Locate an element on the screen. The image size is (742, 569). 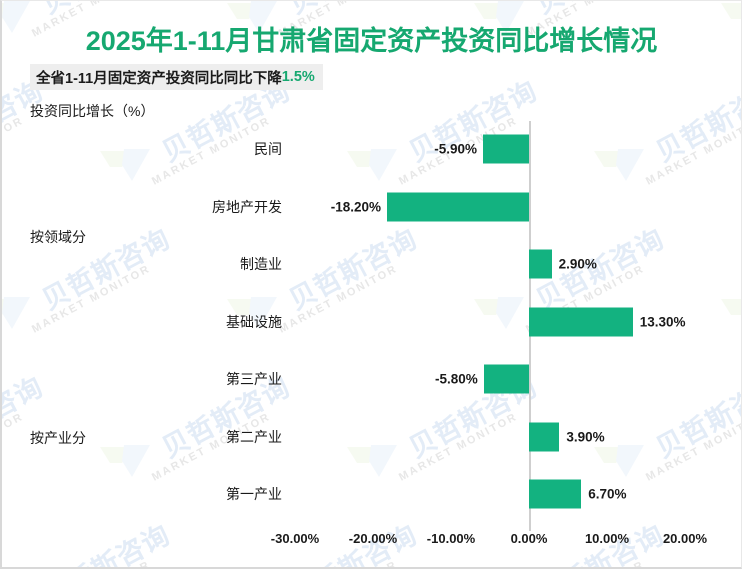
category-label: 房地产开发 is located at coordinates (247, 206).